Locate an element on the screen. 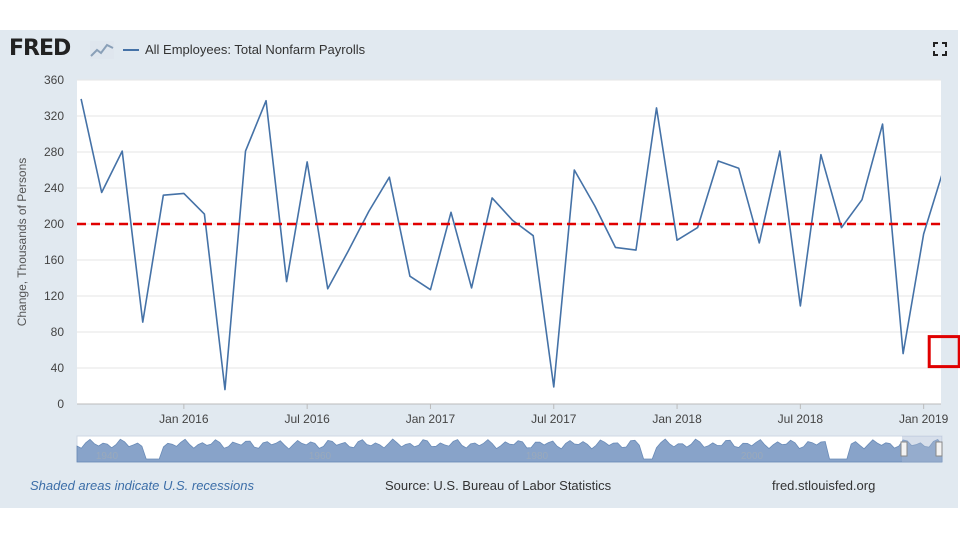  navigator-year-label: 1940 is located at coordinates (107, 456).